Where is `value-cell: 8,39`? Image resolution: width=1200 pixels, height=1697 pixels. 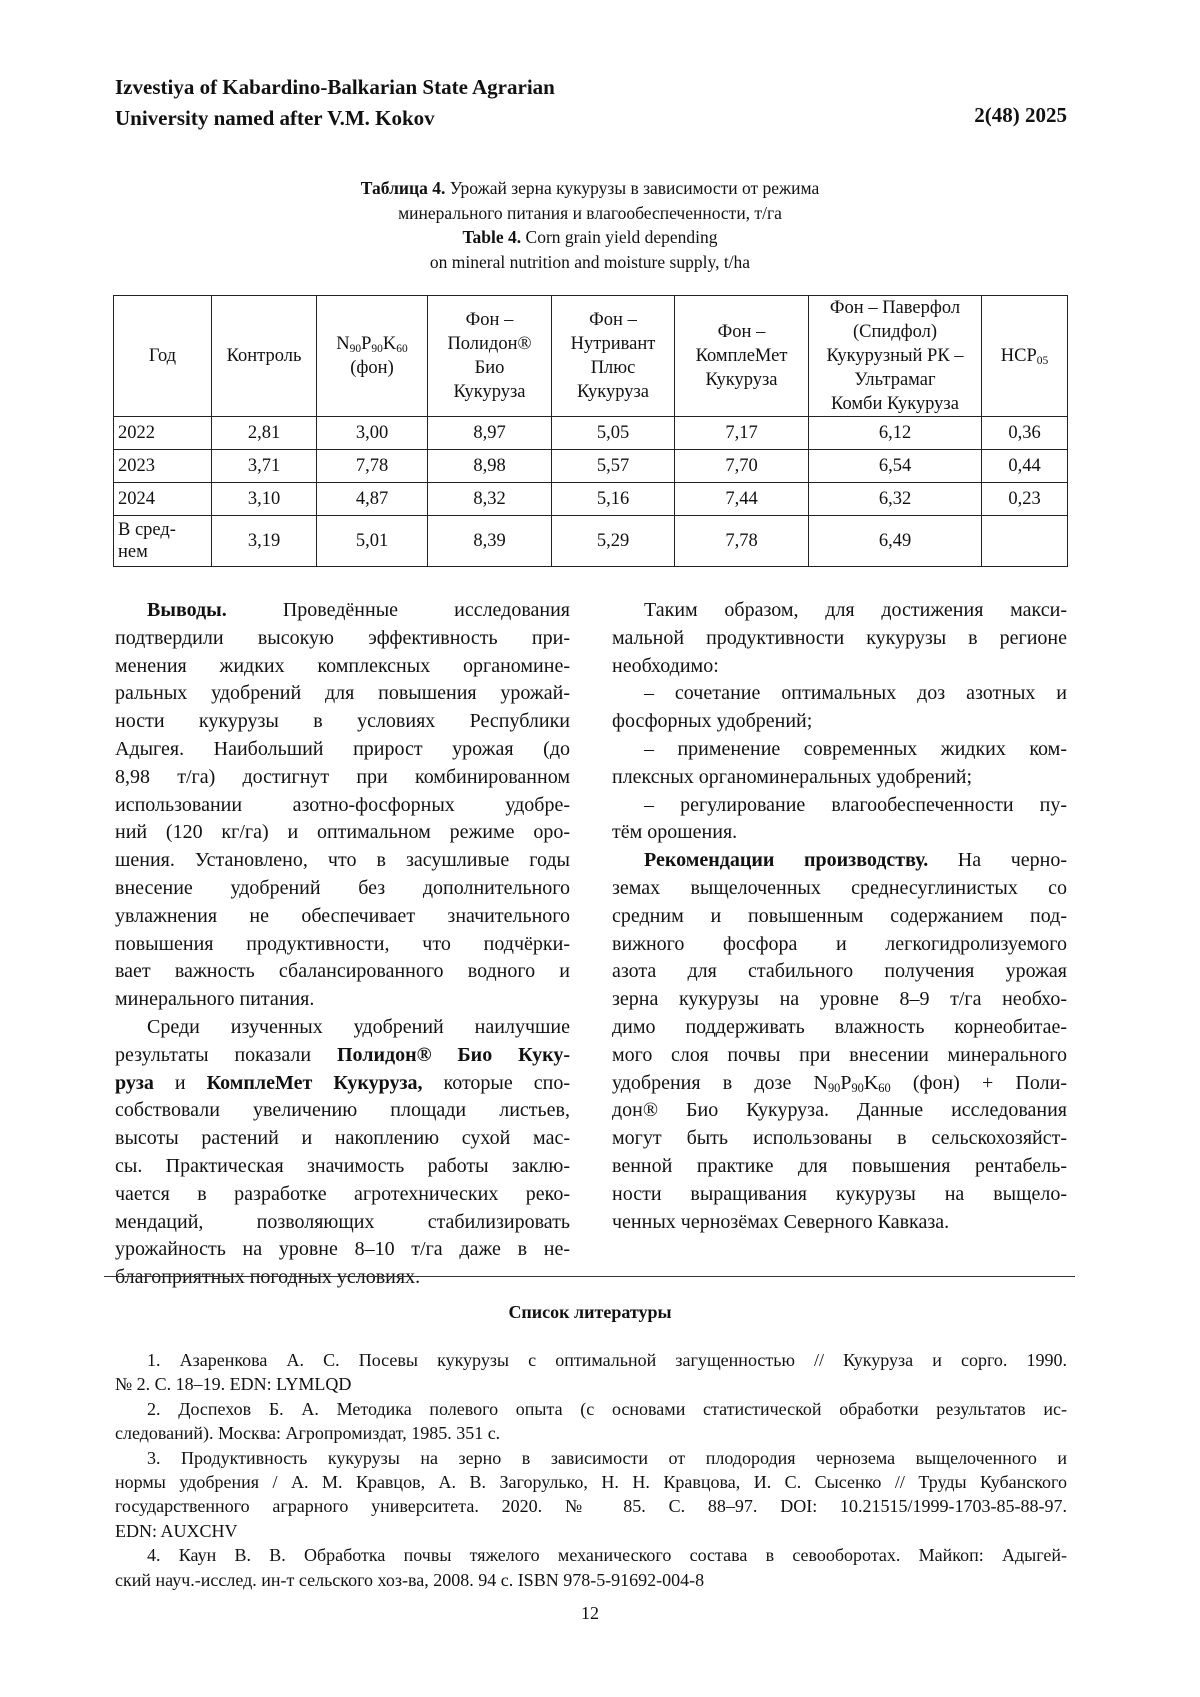 value-cell: 8,39 is located at coordinates (490, 541).